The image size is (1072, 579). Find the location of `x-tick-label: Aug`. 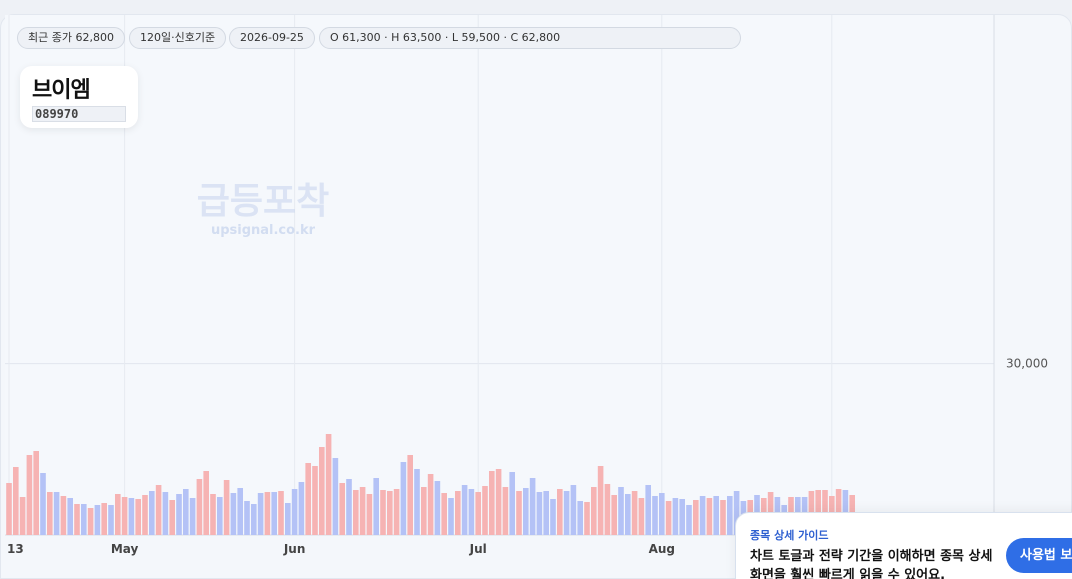

x-tick-label: Aug is located at coordinates (662, 549).